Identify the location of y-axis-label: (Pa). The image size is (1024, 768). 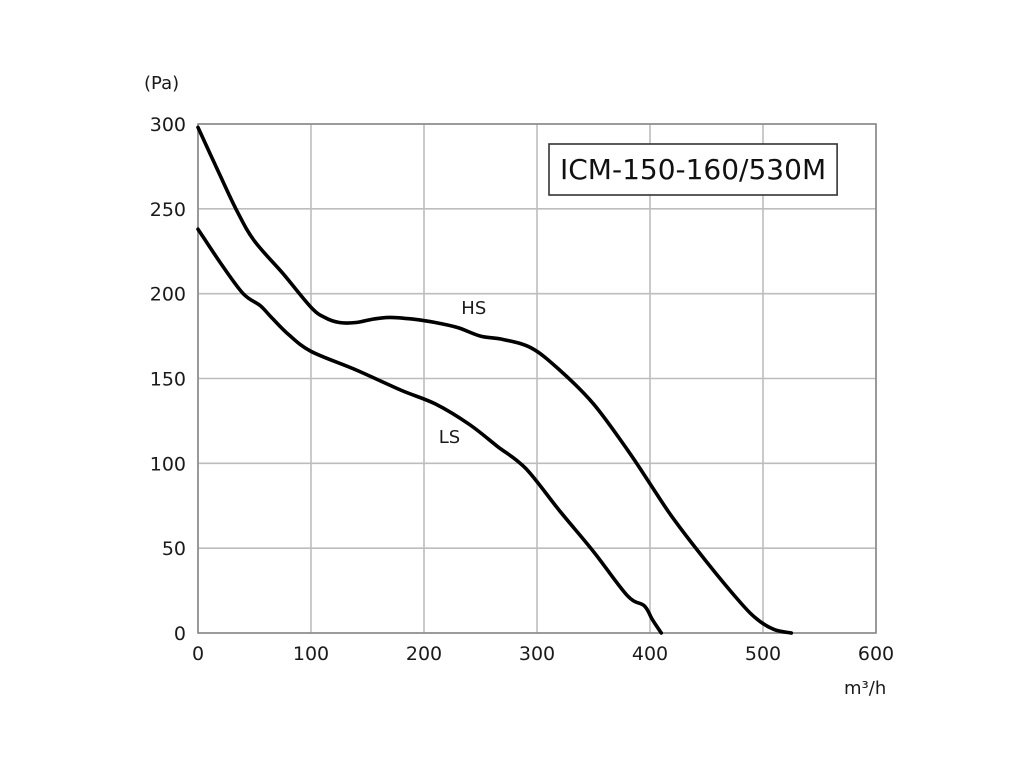
(161, 83).